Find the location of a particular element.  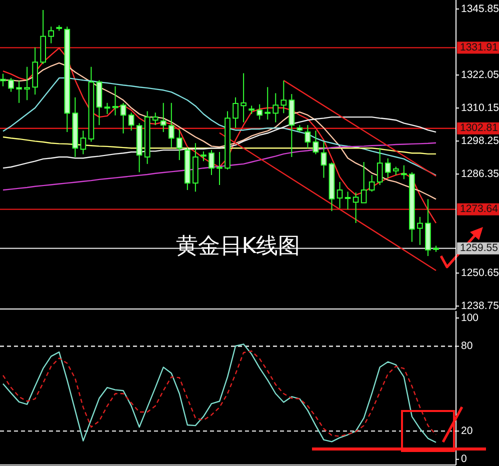

y-tick-label: 20 is located at coordinates (467, 430).